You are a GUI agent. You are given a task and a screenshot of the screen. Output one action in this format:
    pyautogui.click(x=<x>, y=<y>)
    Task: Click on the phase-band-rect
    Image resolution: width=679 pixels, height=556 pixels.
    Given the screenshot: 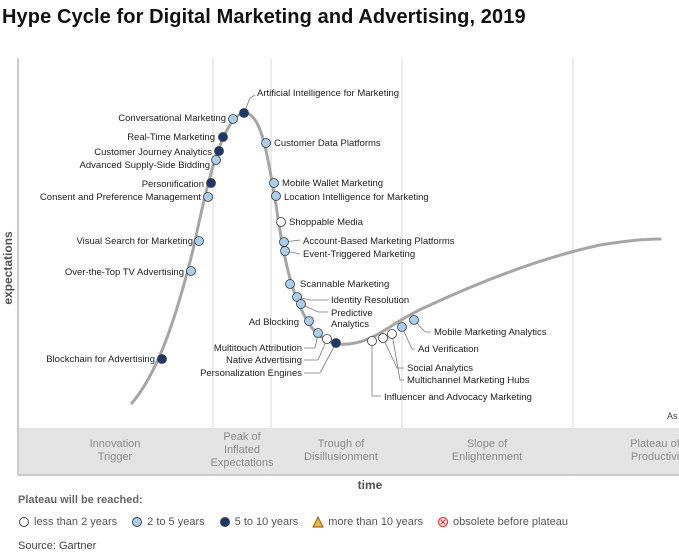 What is the action you would take?
    pyautogui.click(x=349, y=451)
    